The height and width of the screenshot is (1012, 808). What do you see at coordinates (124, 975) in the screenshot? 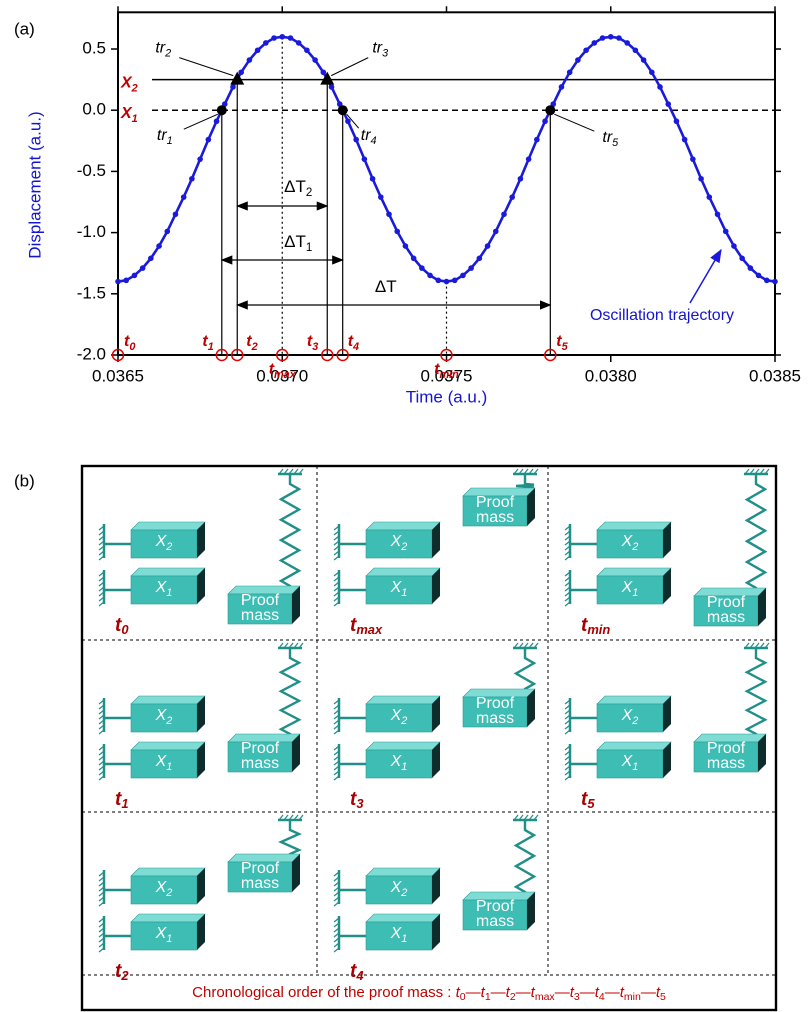
I see `cell-time-label-sub: 2` at bounding box center [124, 975].